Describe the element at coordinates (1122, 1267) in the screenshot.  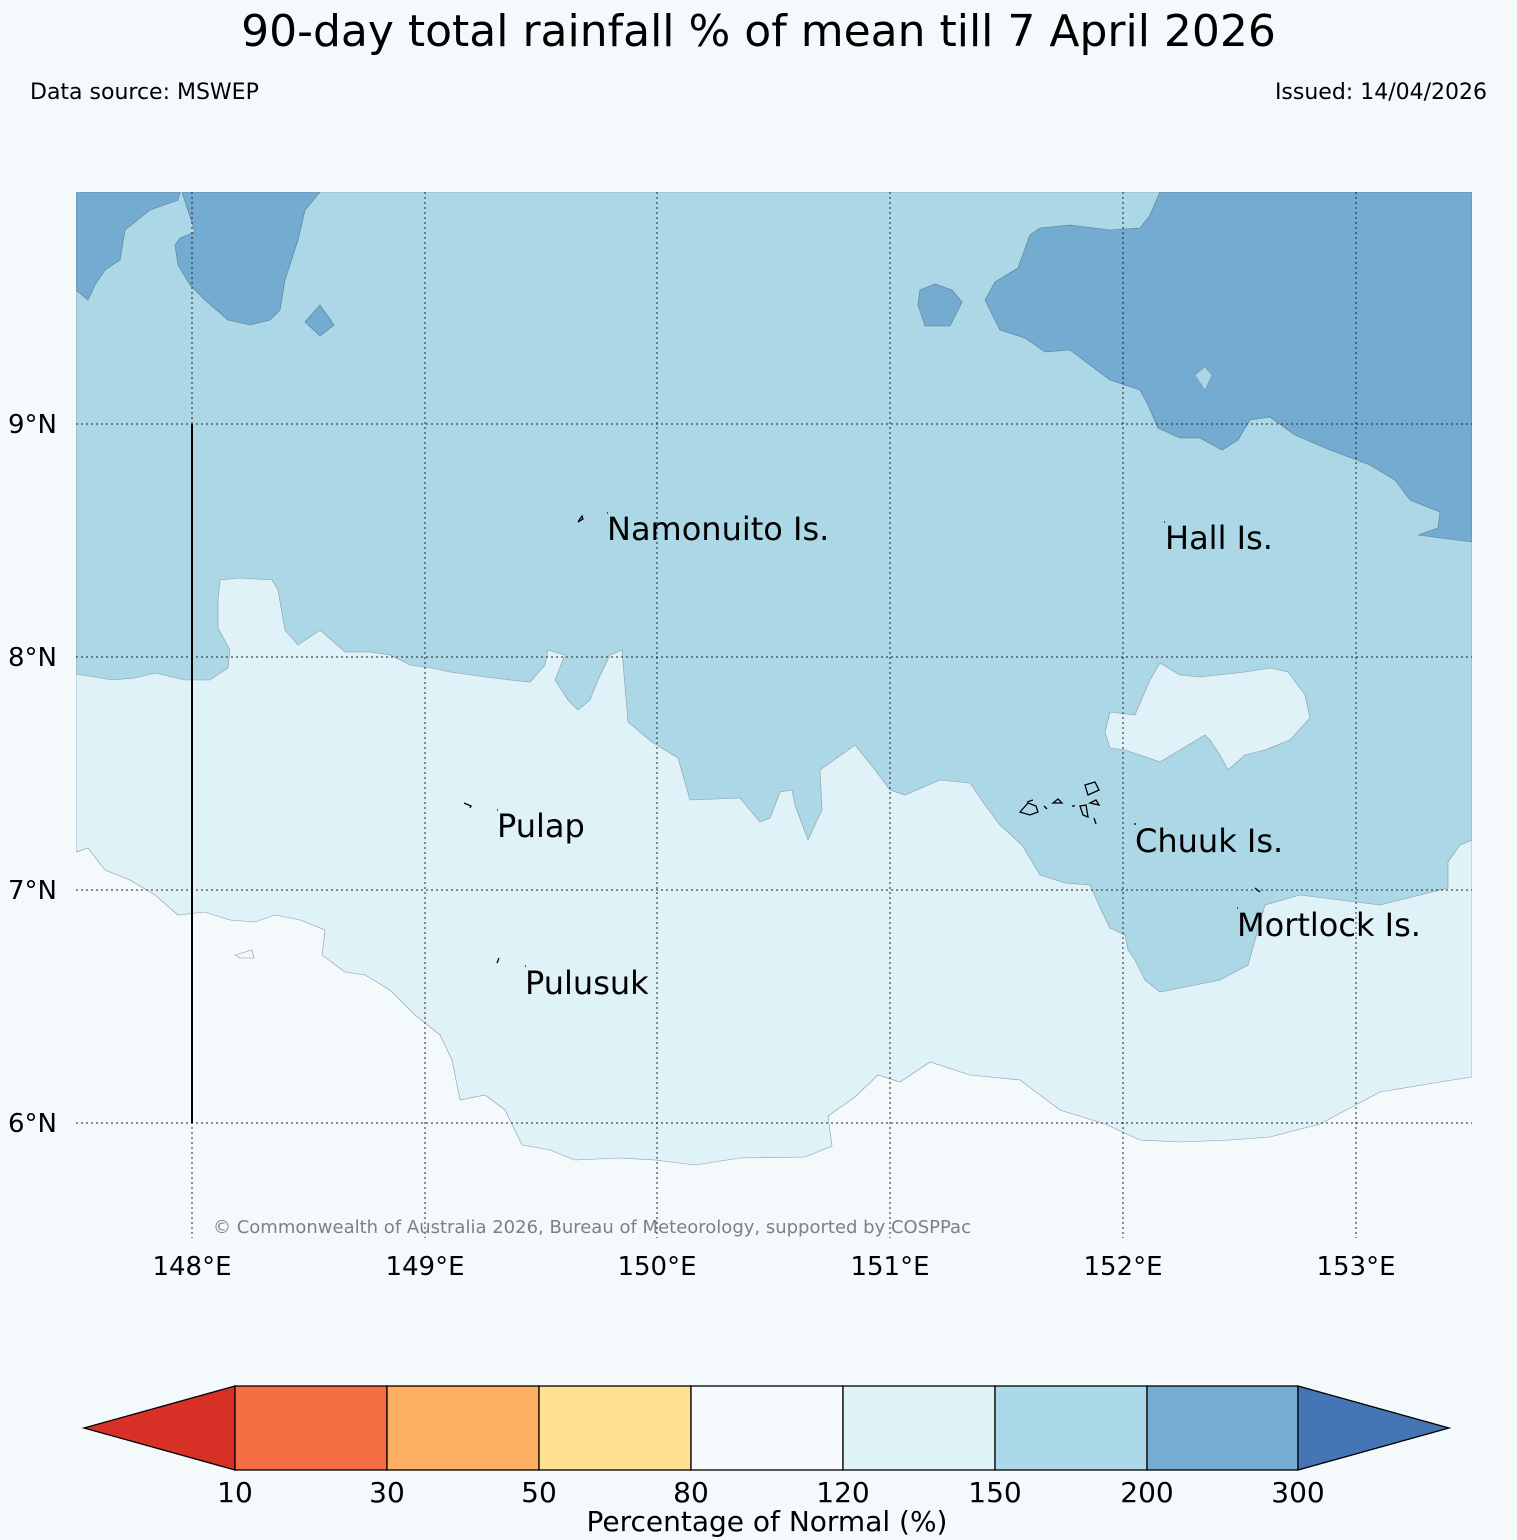
I see `lon-label: 152°E` at that location.